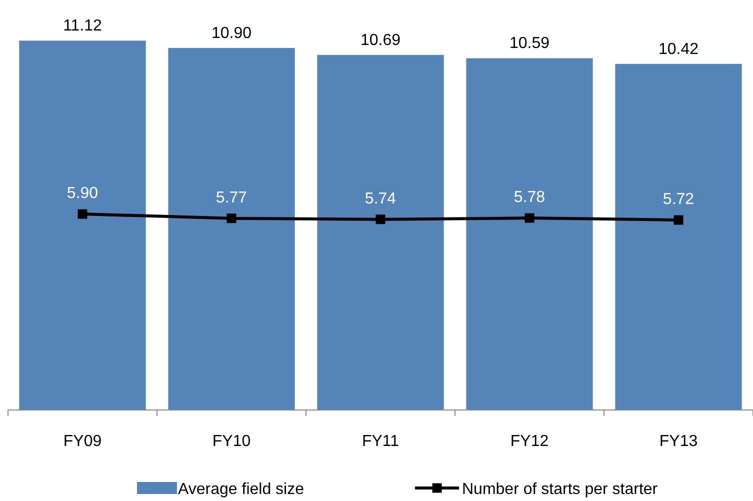  I want to click on data-label: 10.69, so click(380, 40).